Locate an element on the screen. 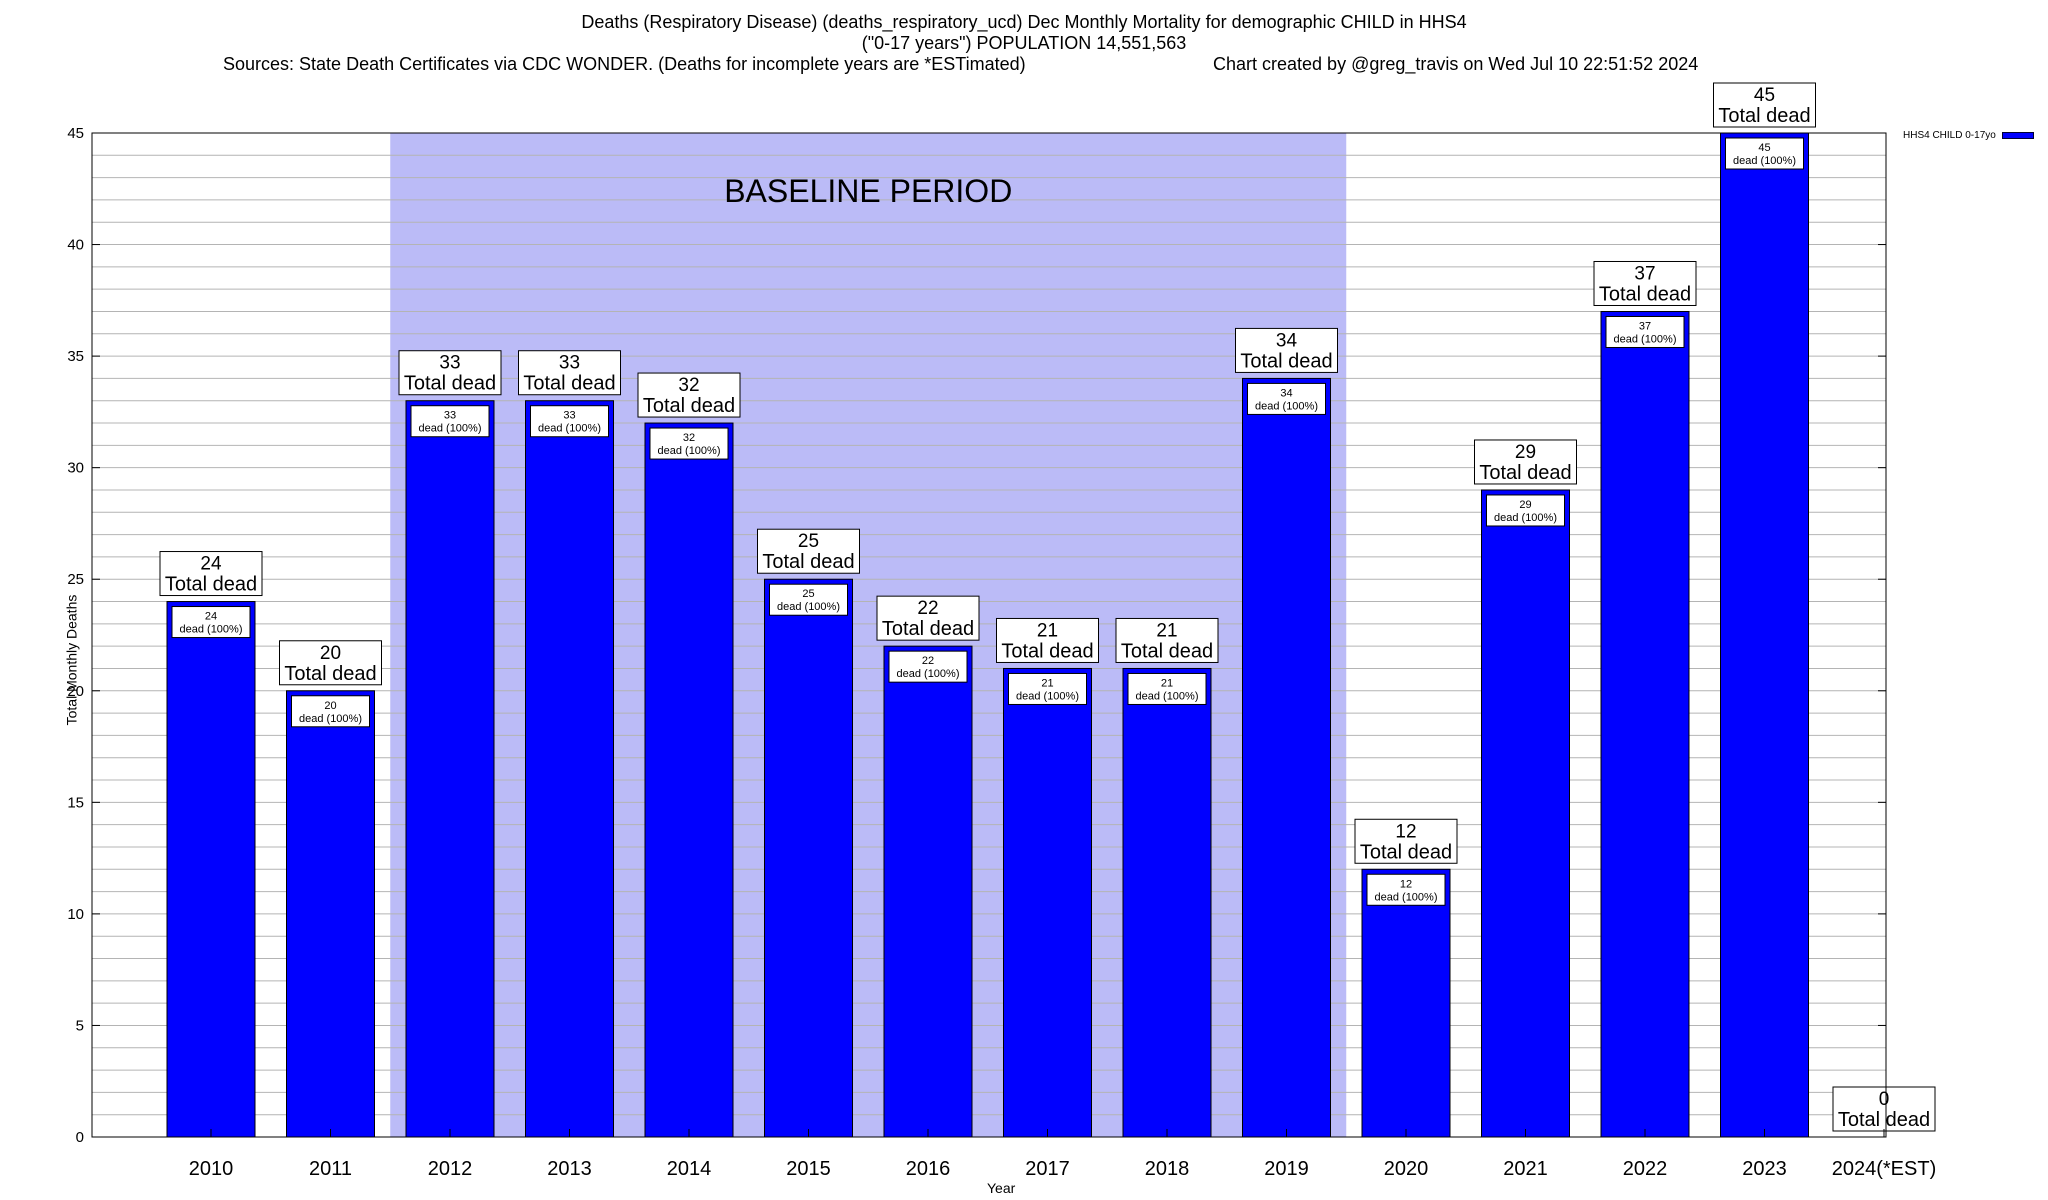  inner-value-label: 34 is located at coordinates (1286, 393).